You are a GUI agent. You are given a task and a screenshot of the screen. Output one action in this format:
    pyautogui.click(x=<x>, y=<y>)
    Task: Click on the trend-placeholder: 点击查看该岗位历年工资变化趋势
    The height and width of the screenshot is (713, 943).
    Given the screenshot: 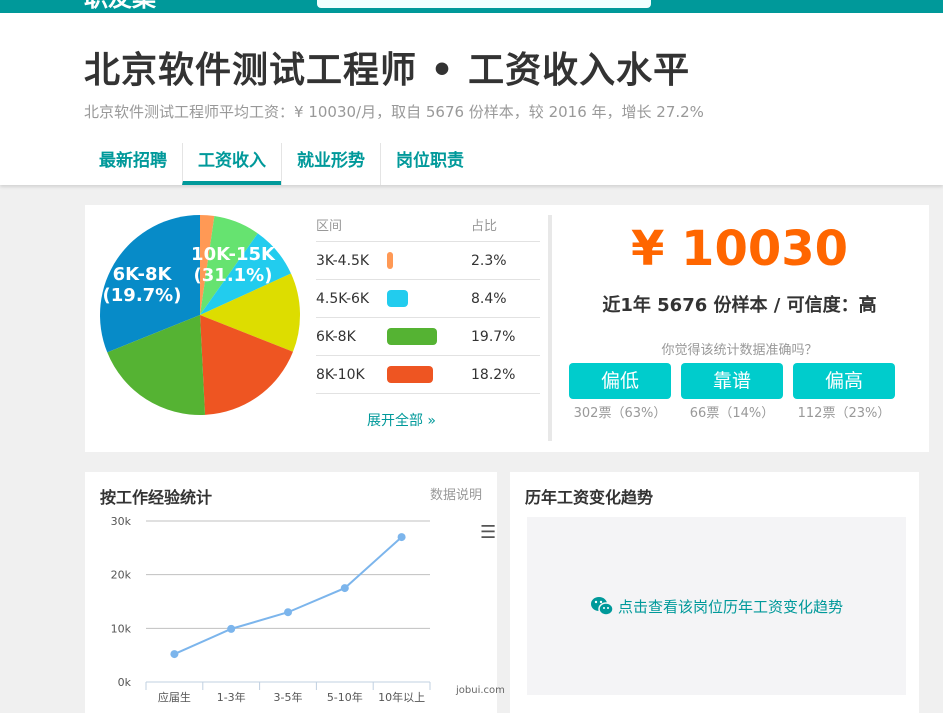 What is the action you would take?
    pyautogui.click(x=716, y=606)
    